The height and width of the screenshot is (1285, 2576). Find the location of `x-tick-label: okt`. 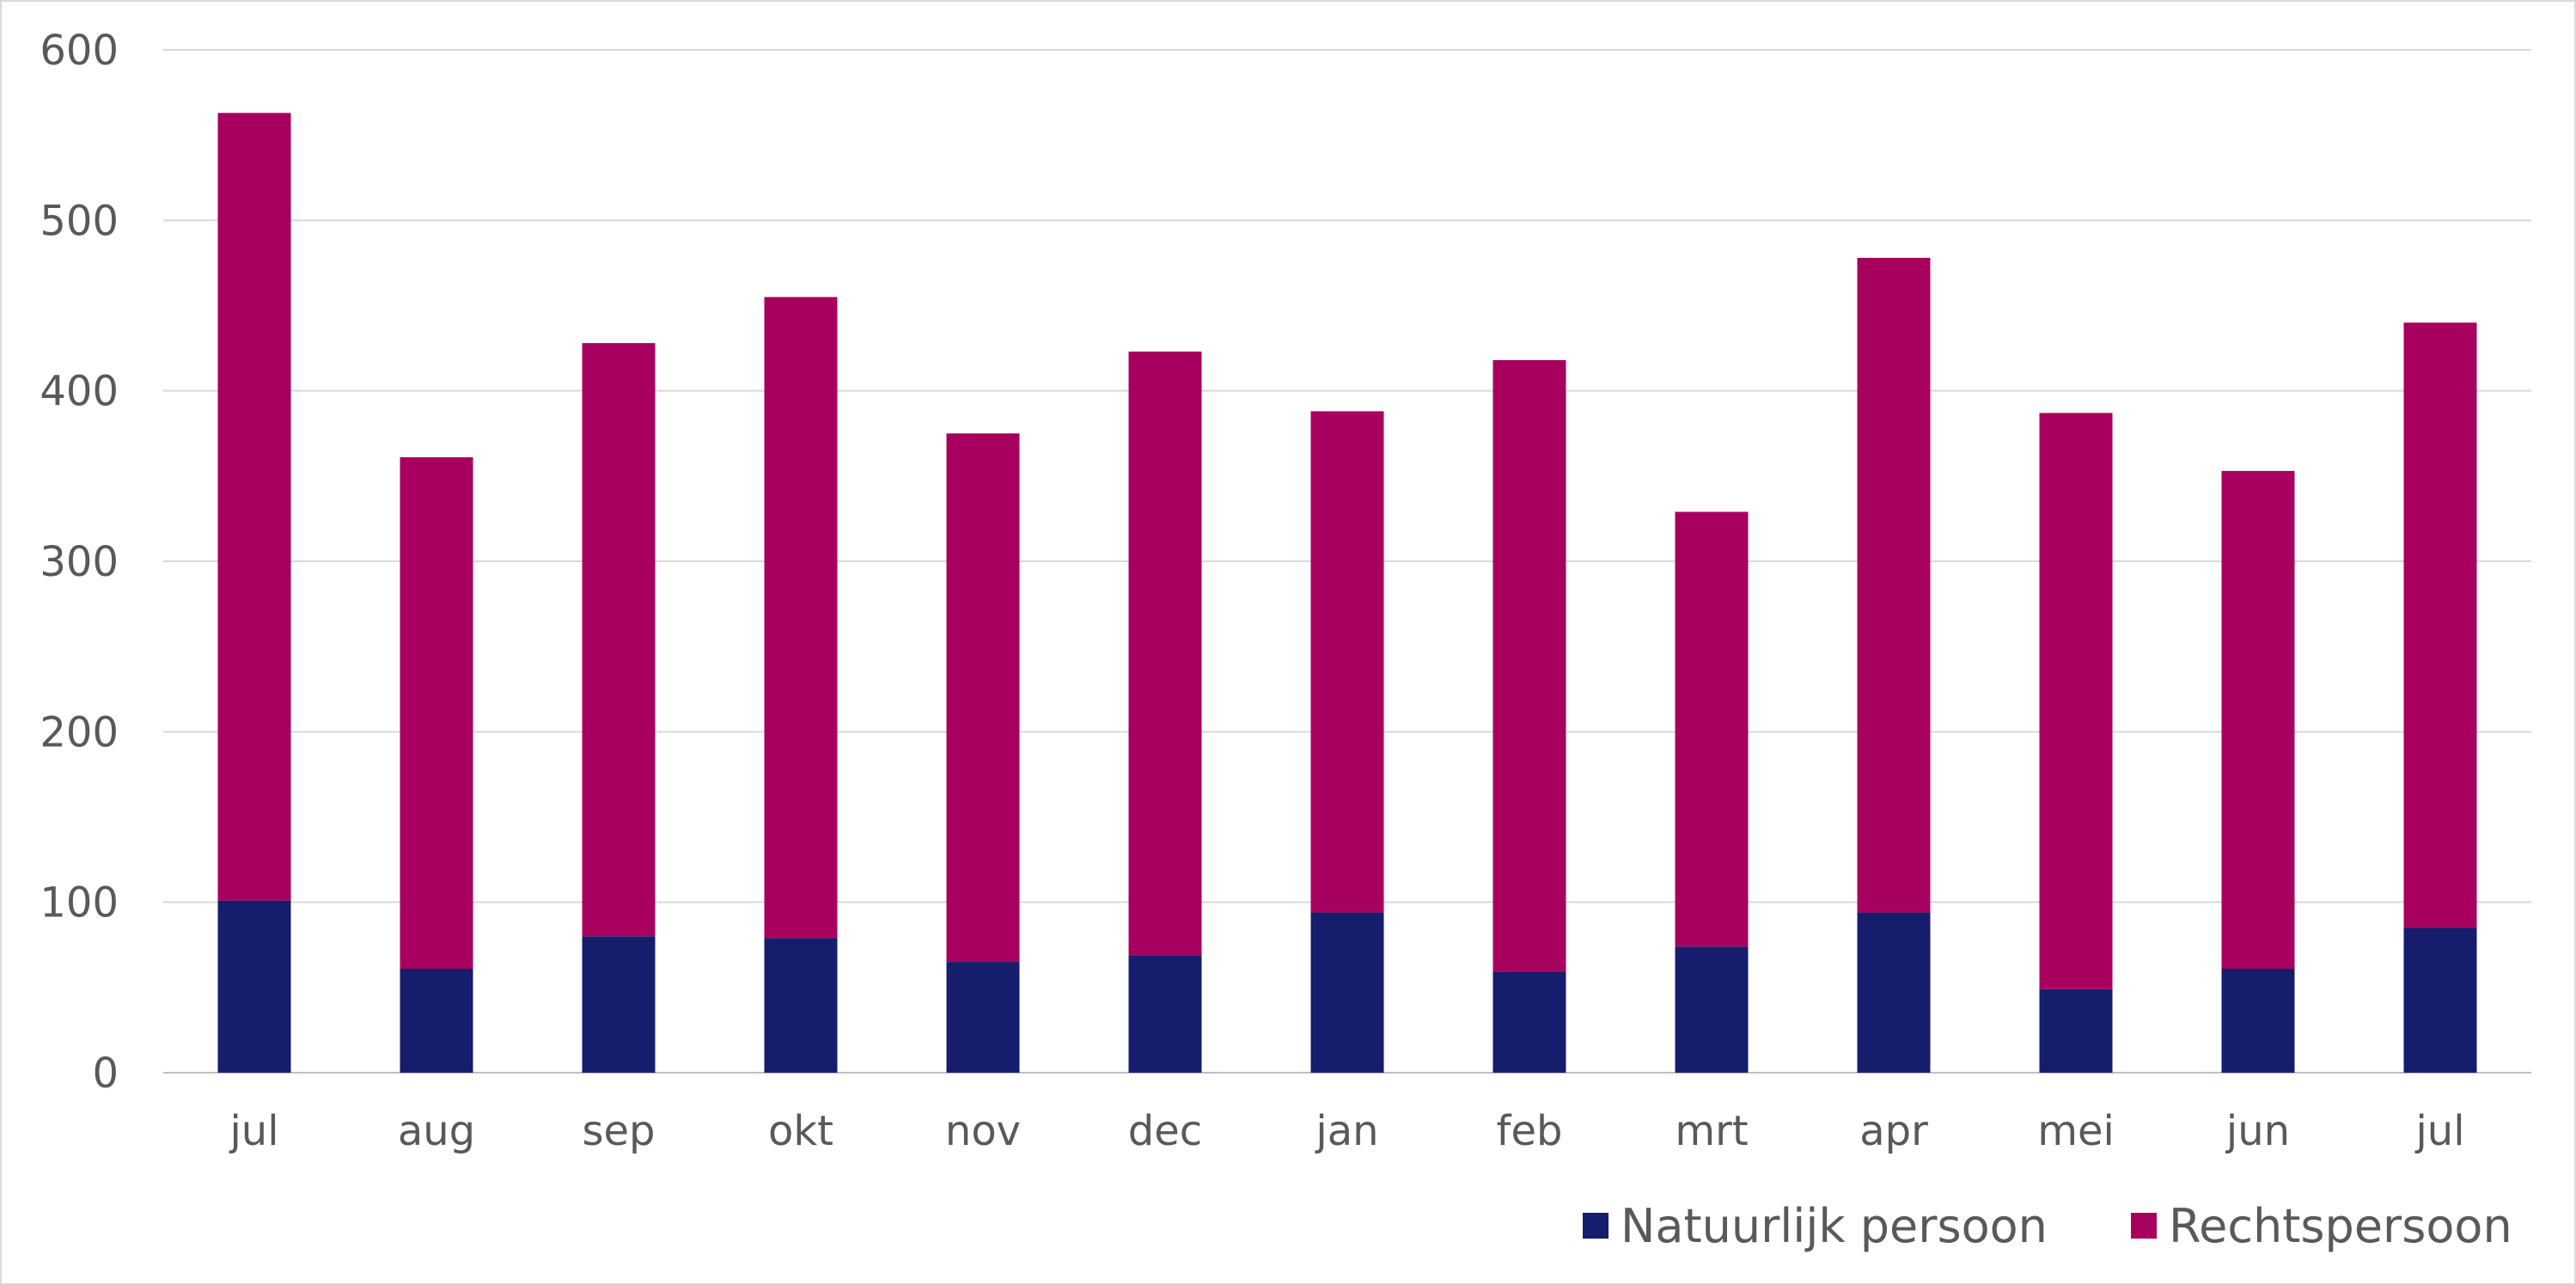

x-tick-label: okt is located at coordinates (800, 1131).